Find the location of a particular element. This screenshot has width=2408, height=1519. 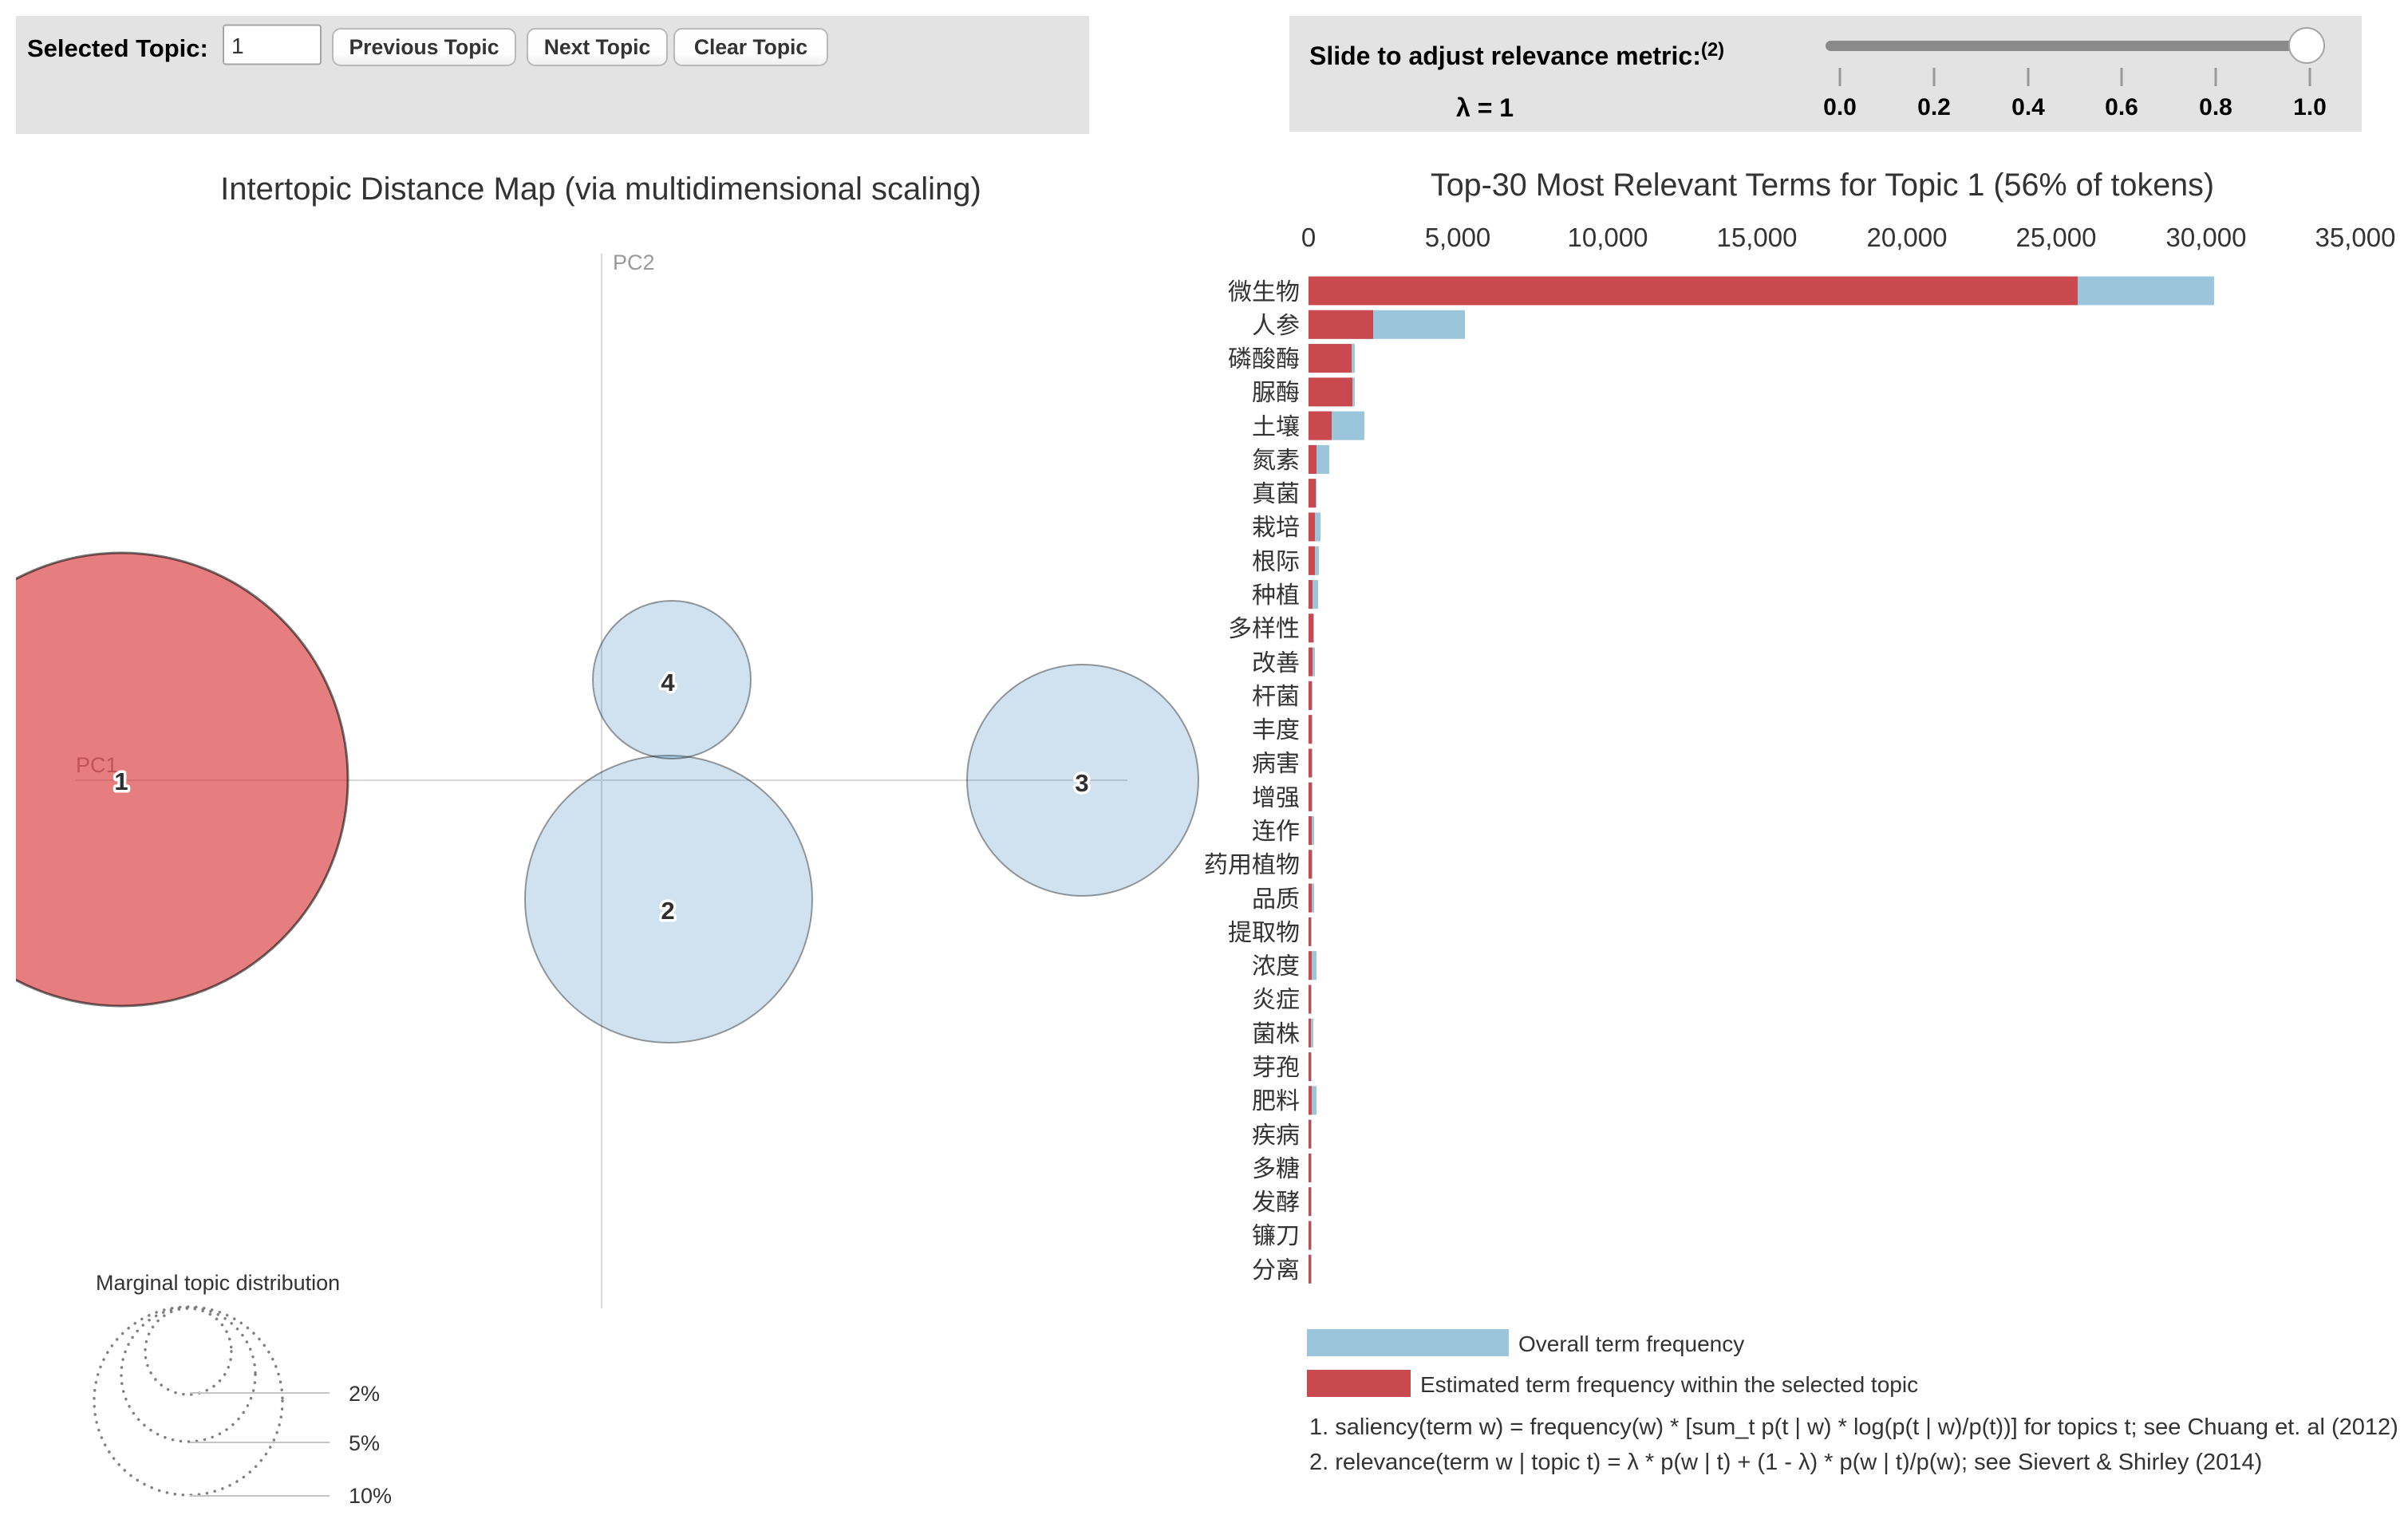

svg-text:Slide to adjust relevance metr: Slide to adjust relevance metric:(2) is located at coordinates (1516, 54).